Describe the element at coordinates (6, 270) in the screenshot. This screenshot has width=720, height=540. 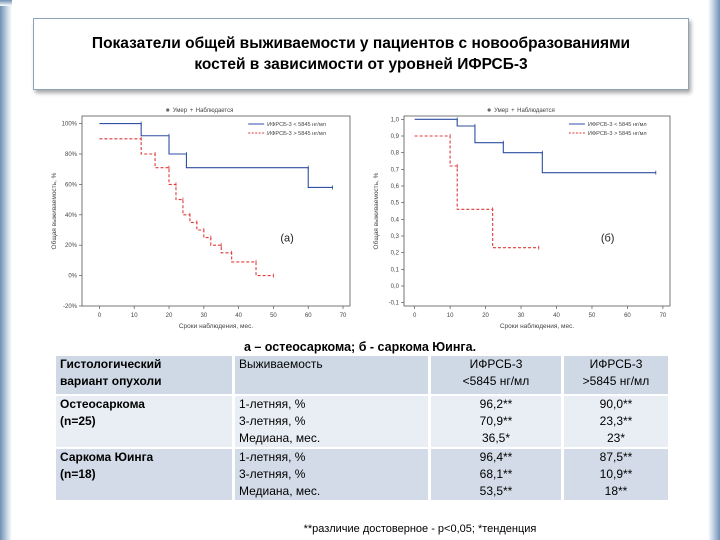
I see `slide-left-border` at that location.